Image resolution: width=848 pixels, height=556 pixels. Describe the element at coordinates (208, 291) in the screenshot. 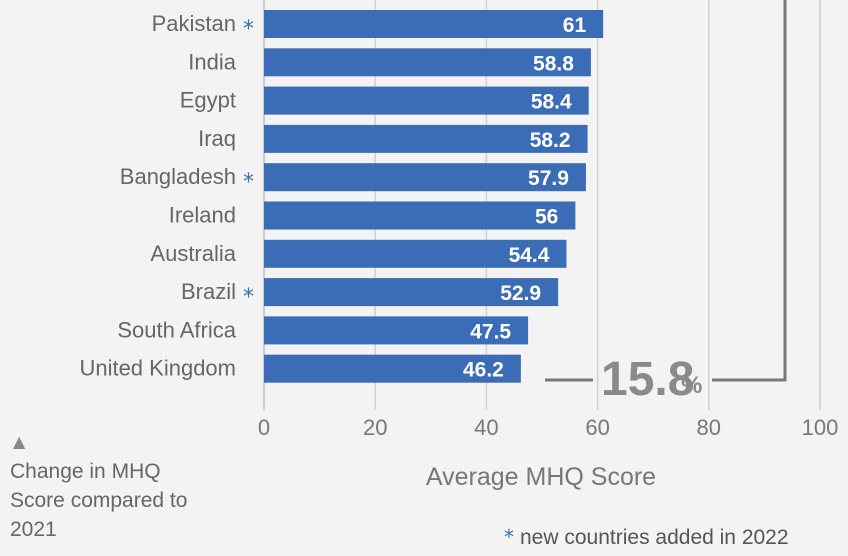

I see `category-label: Brazil` at that location.